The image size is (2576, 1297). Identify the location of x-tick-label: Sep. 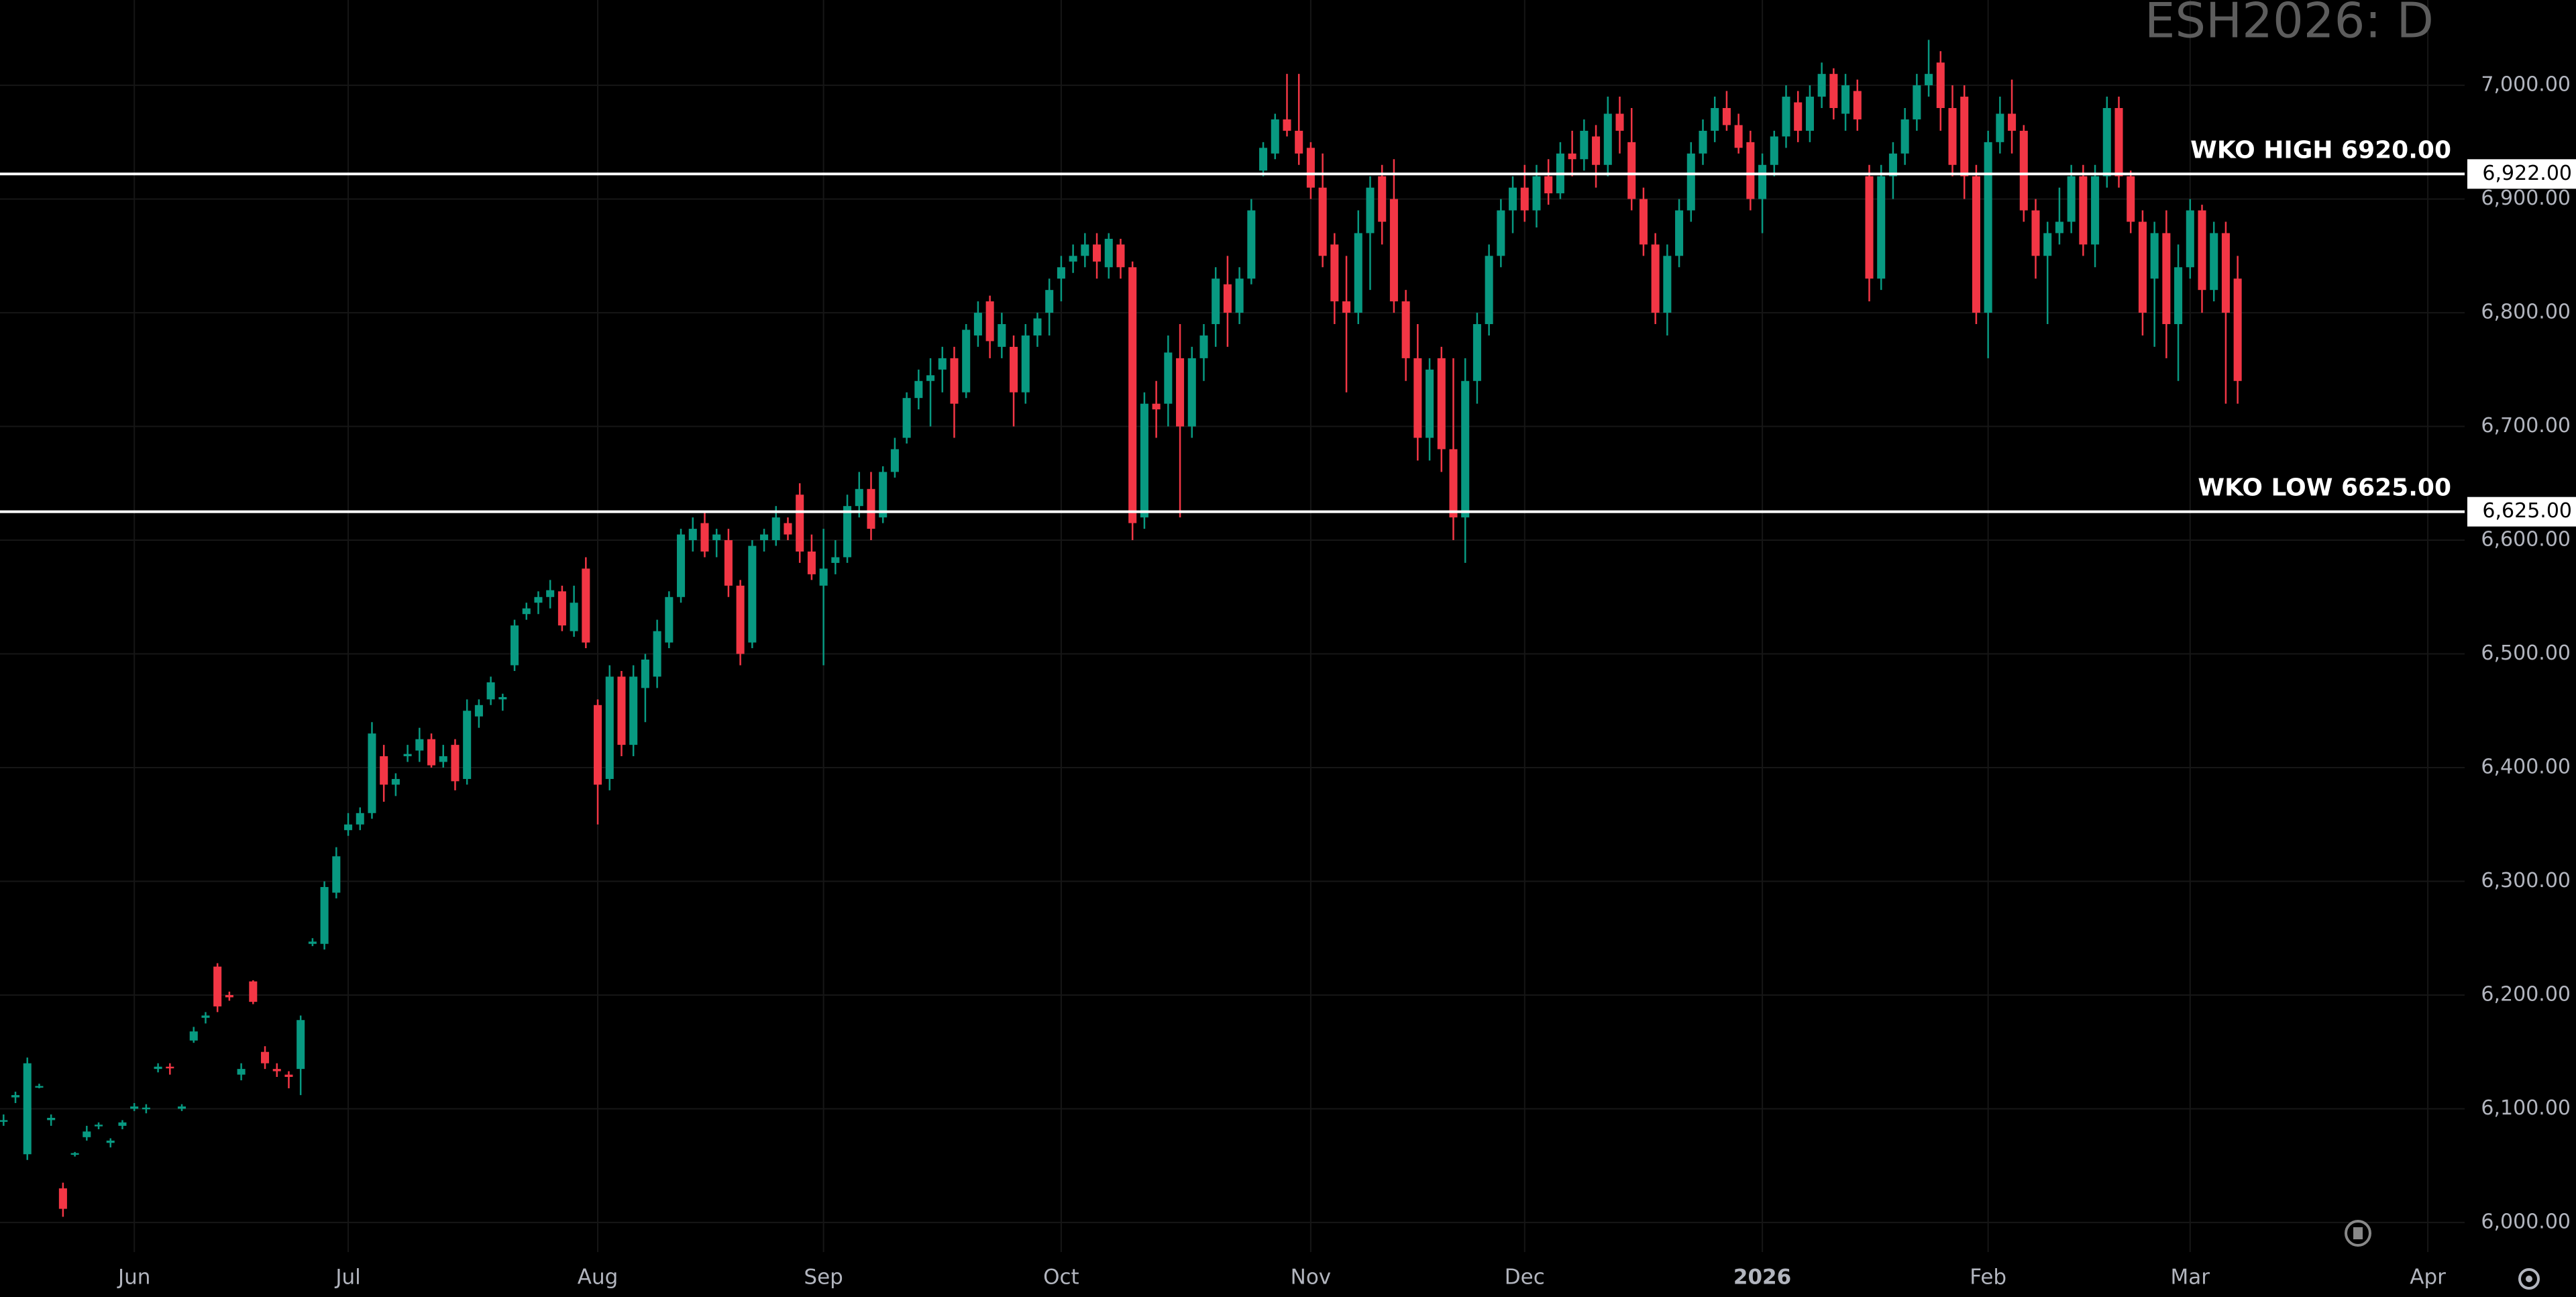
(823, 1277).